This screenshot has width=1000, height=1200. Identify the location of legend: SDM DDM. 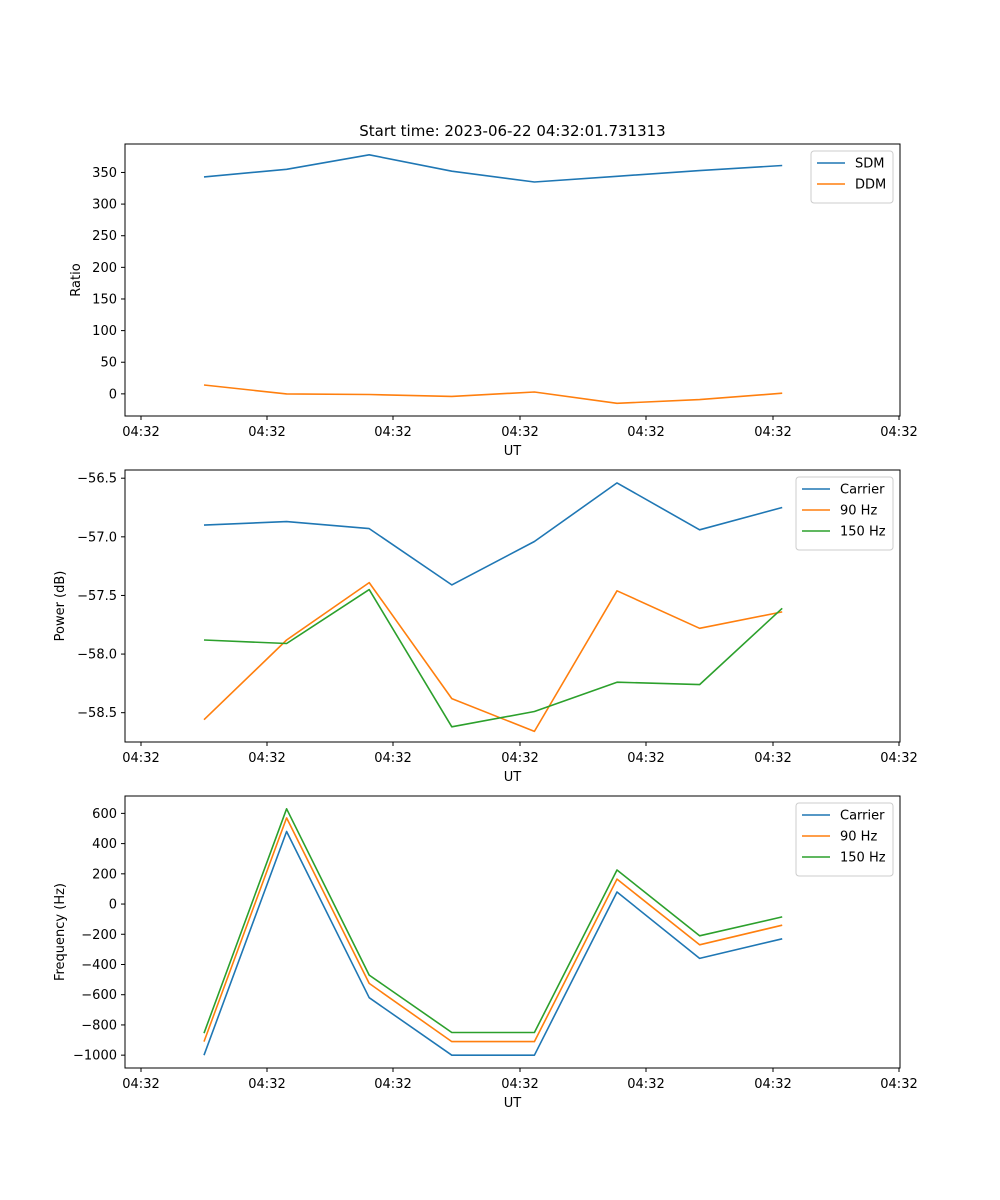
(852, 177).